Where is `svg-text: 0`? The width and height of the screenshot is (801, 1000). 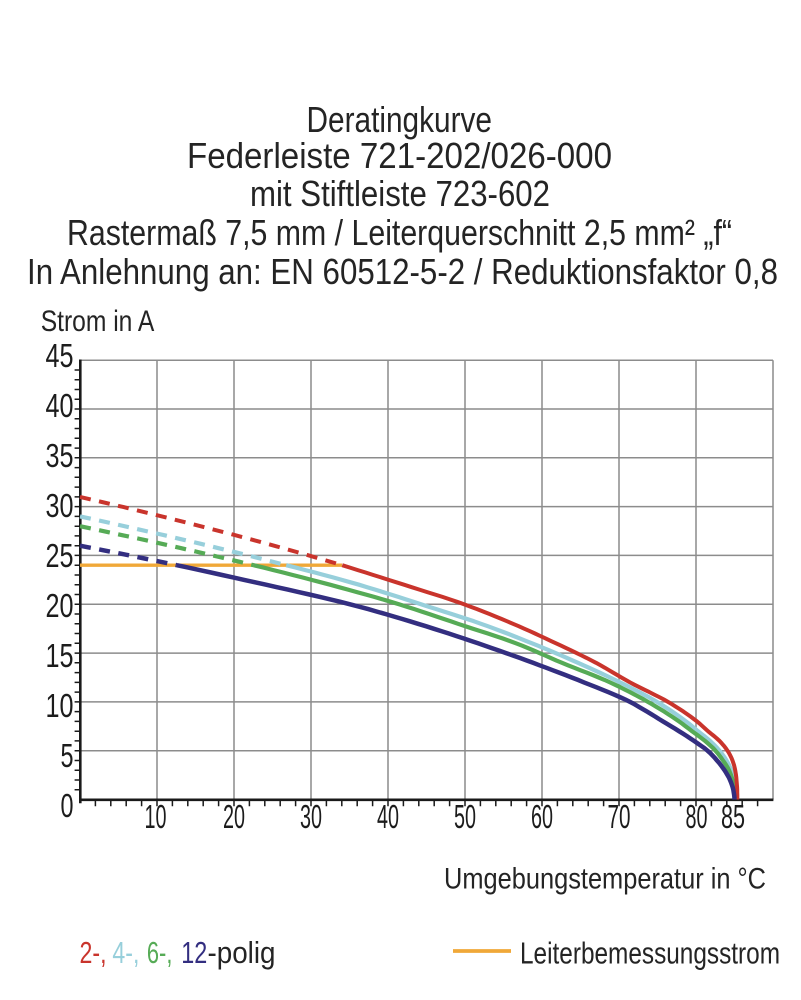
svg-text: 0 is located at coordinates (67, 805).